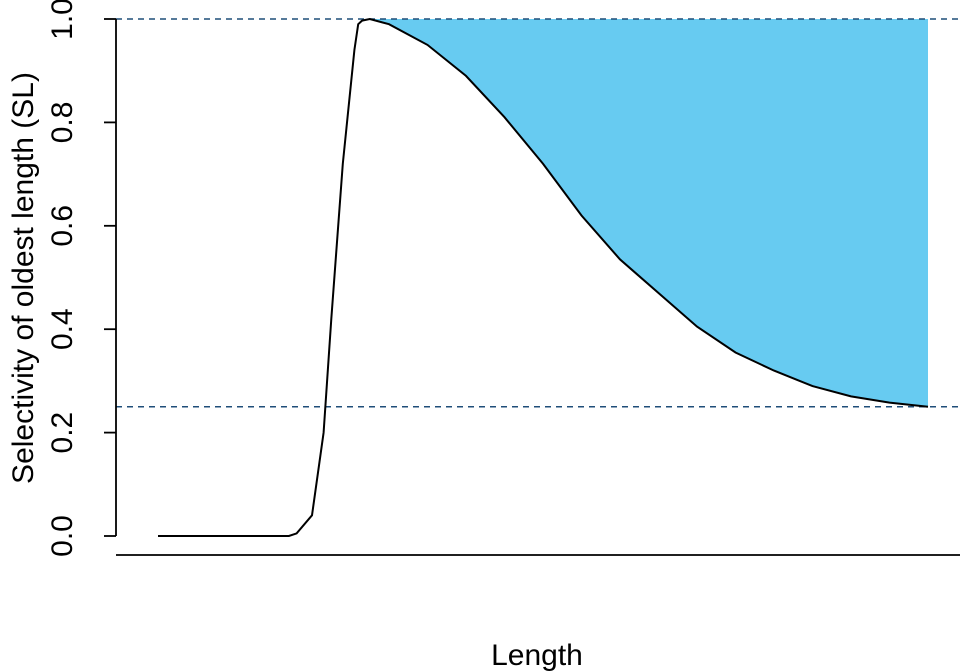  I want to click on y-axis-title: Selectivity of oldest length (SL), so click(23, 278).